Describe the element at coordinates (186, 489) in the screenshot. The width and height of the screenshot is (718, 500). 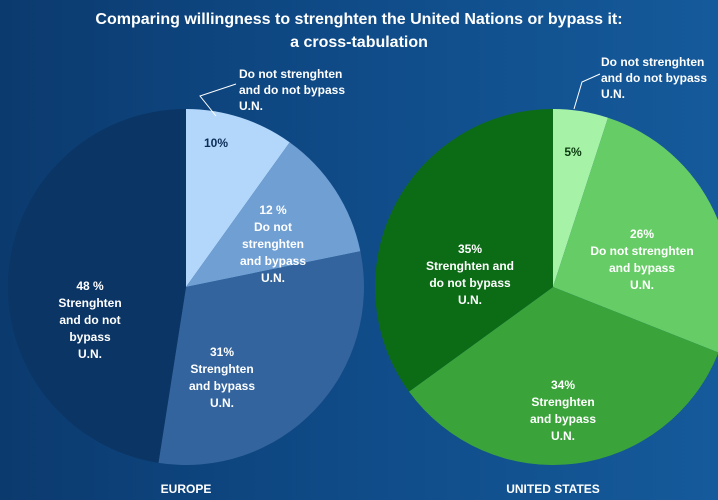
I see `europe-caption: EUROPE` at that location.